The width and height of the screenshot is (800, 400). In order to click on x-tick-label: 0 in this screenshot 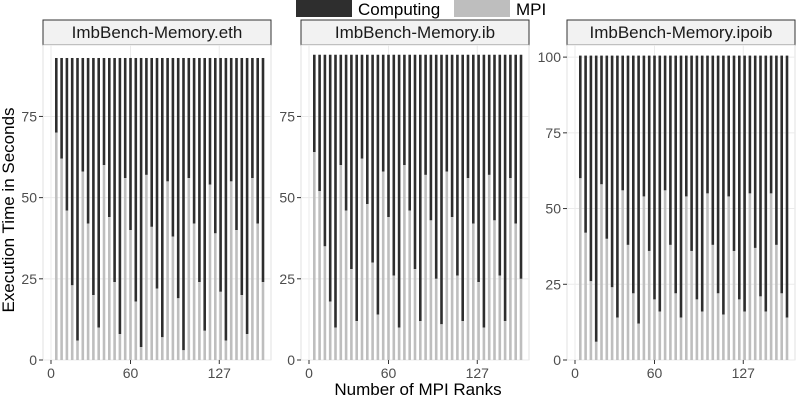, I will do `click(575, 373)`.